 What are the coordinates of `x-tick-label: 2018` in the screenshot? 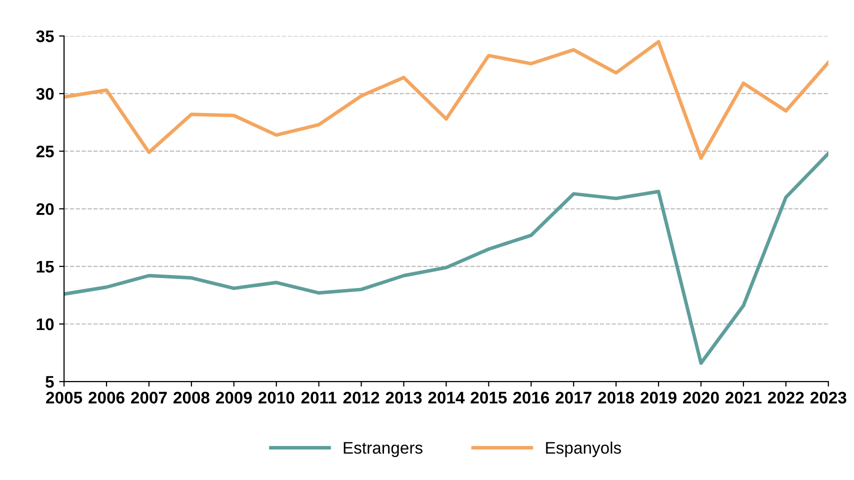 It's located at (616, 398).